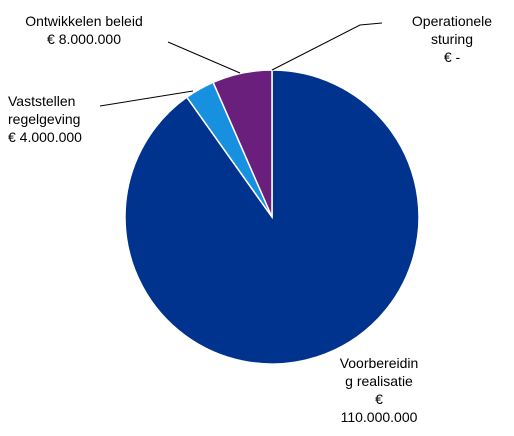  What do you see at coordinates (45, 137) in the screenshot?
I see `data-label-value: € 4.000.000` at bounding box center [45, 137].